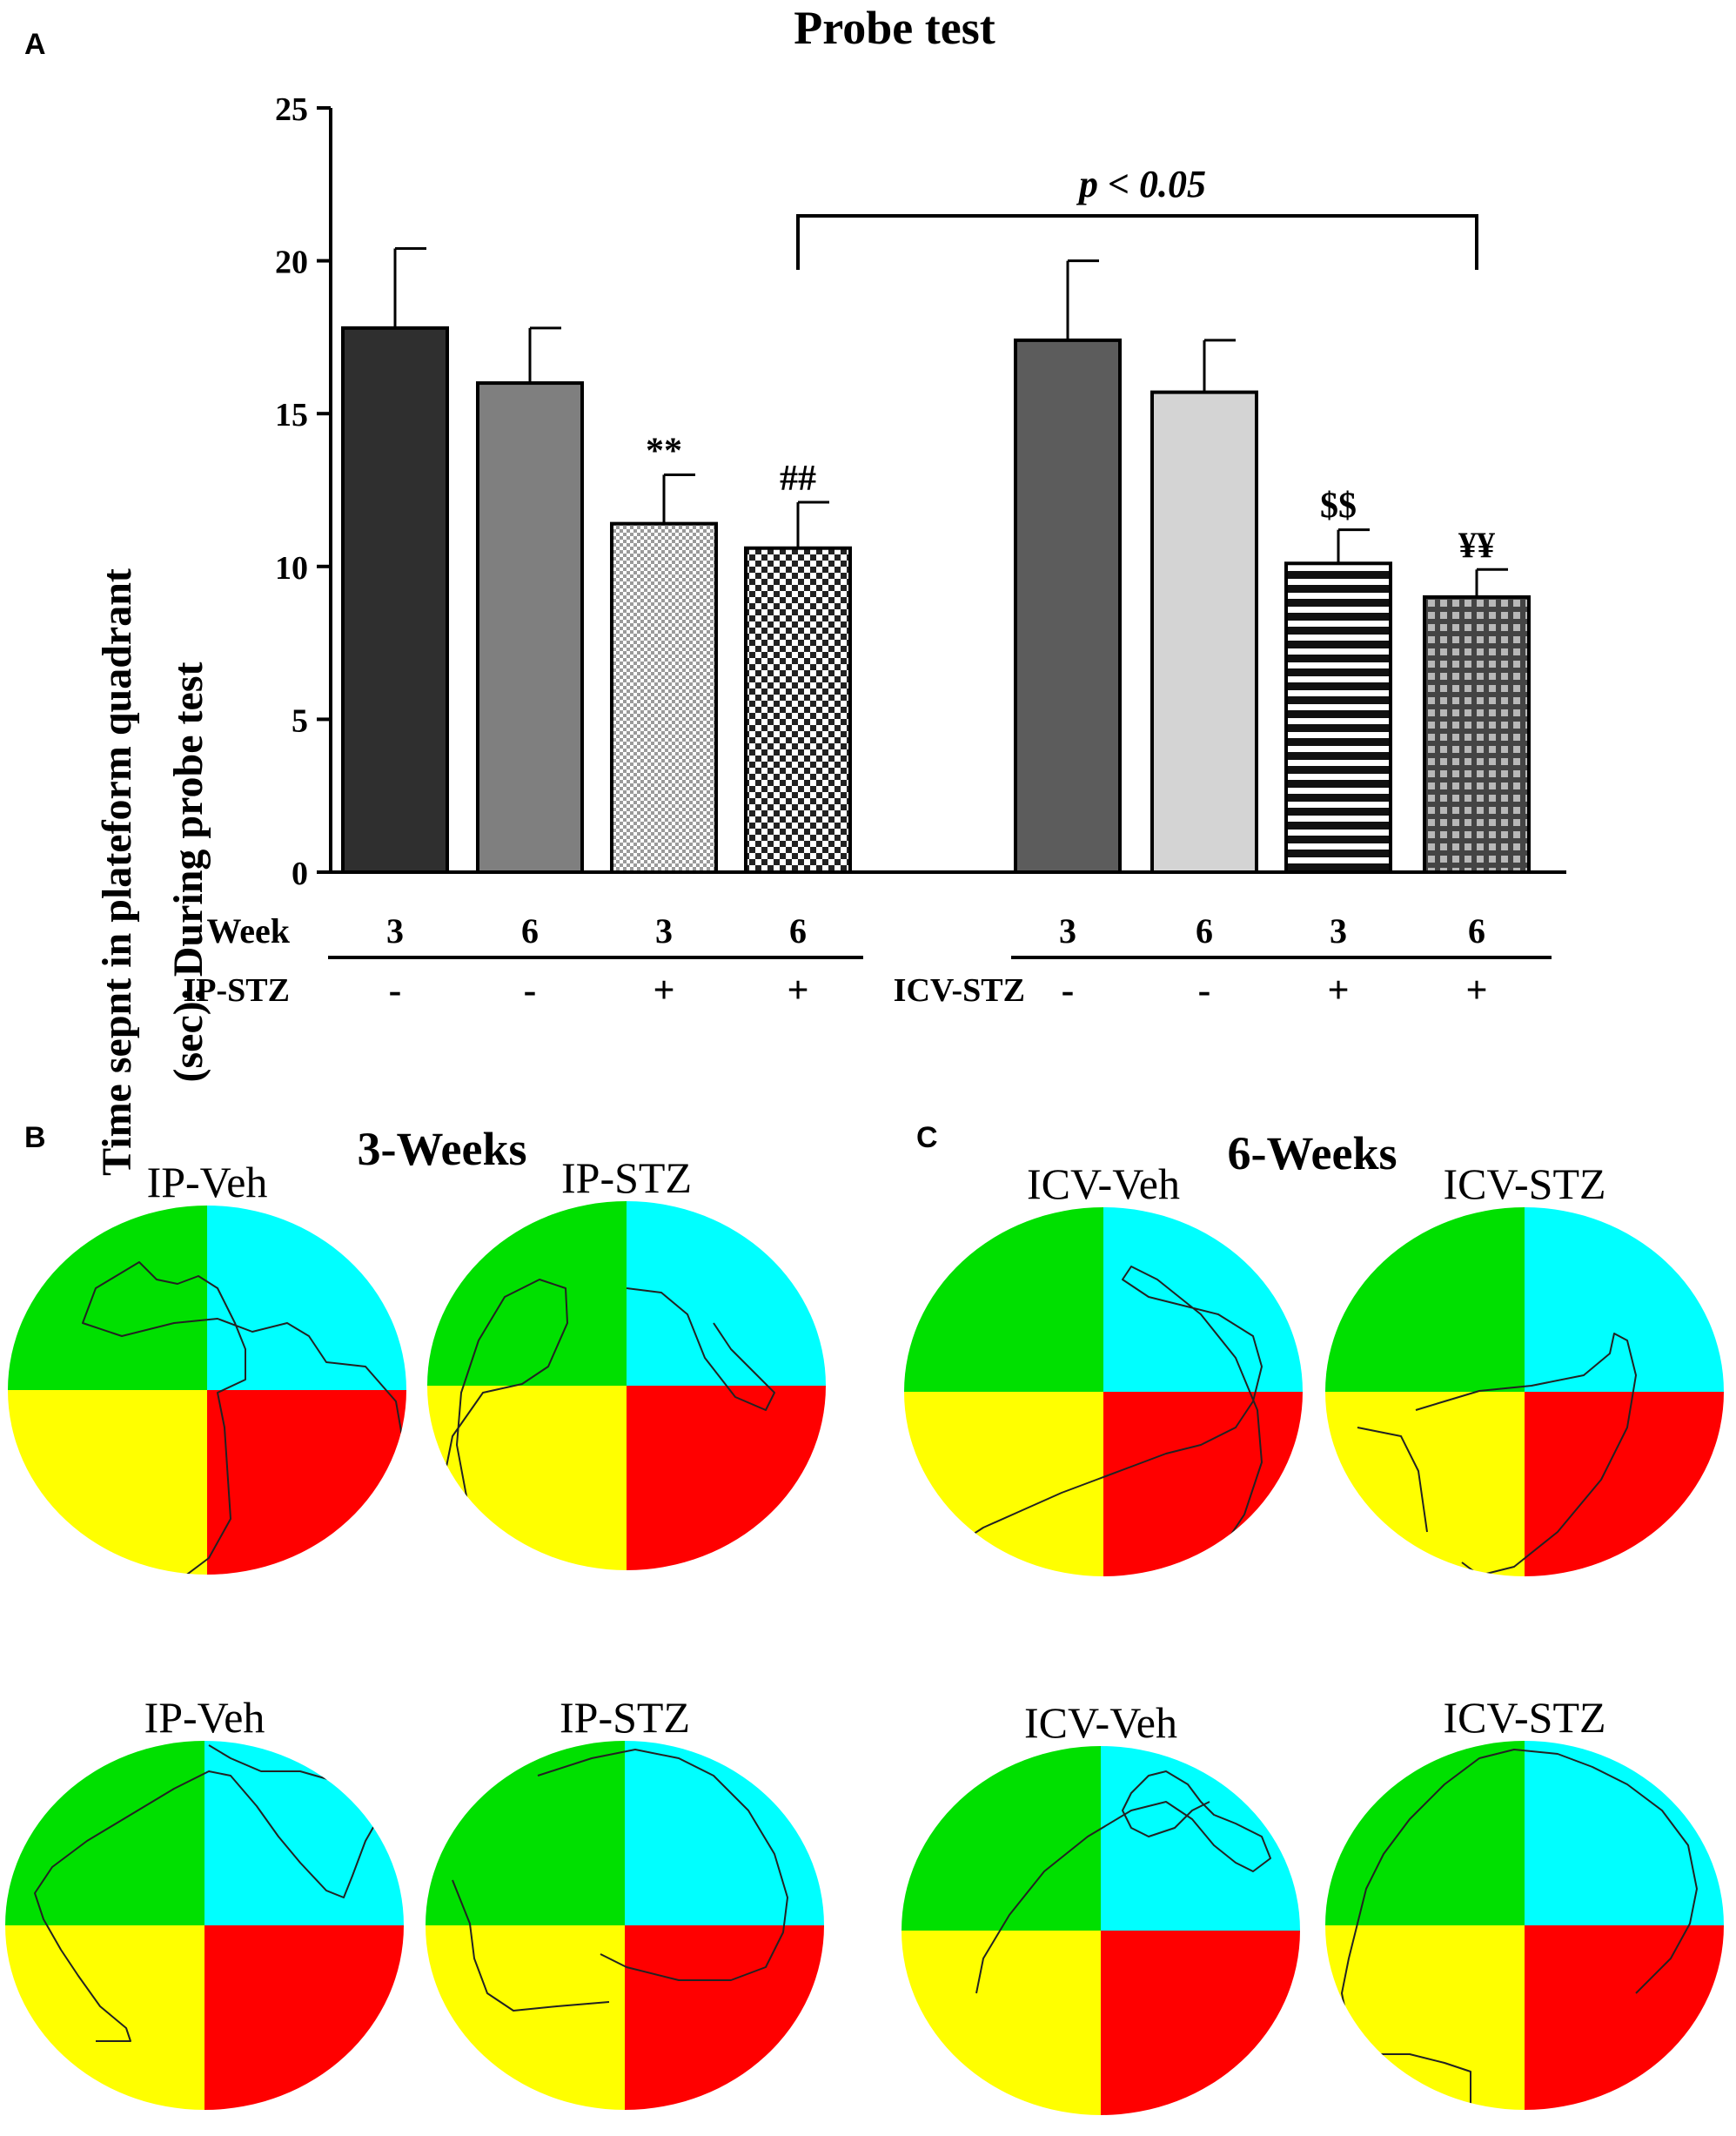  I want to click on ip-stz-row-label: IP-STZ, so click(237, 990).